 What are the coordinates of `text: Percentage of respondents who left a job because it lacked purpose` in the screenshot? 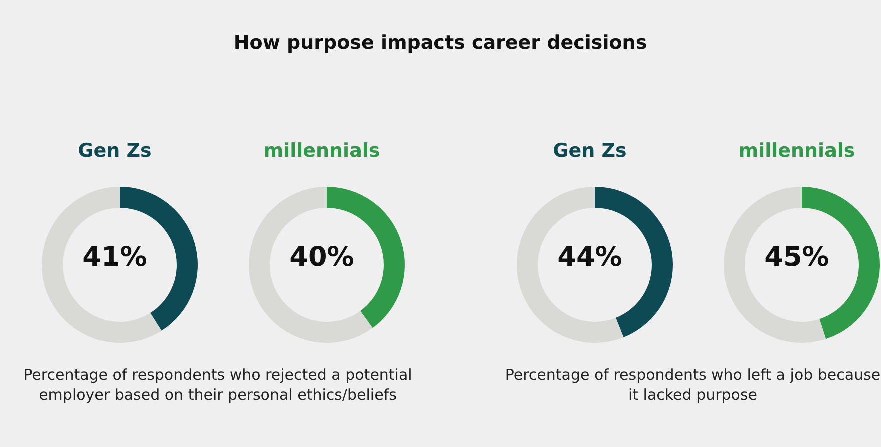 It's located at (692, 385).